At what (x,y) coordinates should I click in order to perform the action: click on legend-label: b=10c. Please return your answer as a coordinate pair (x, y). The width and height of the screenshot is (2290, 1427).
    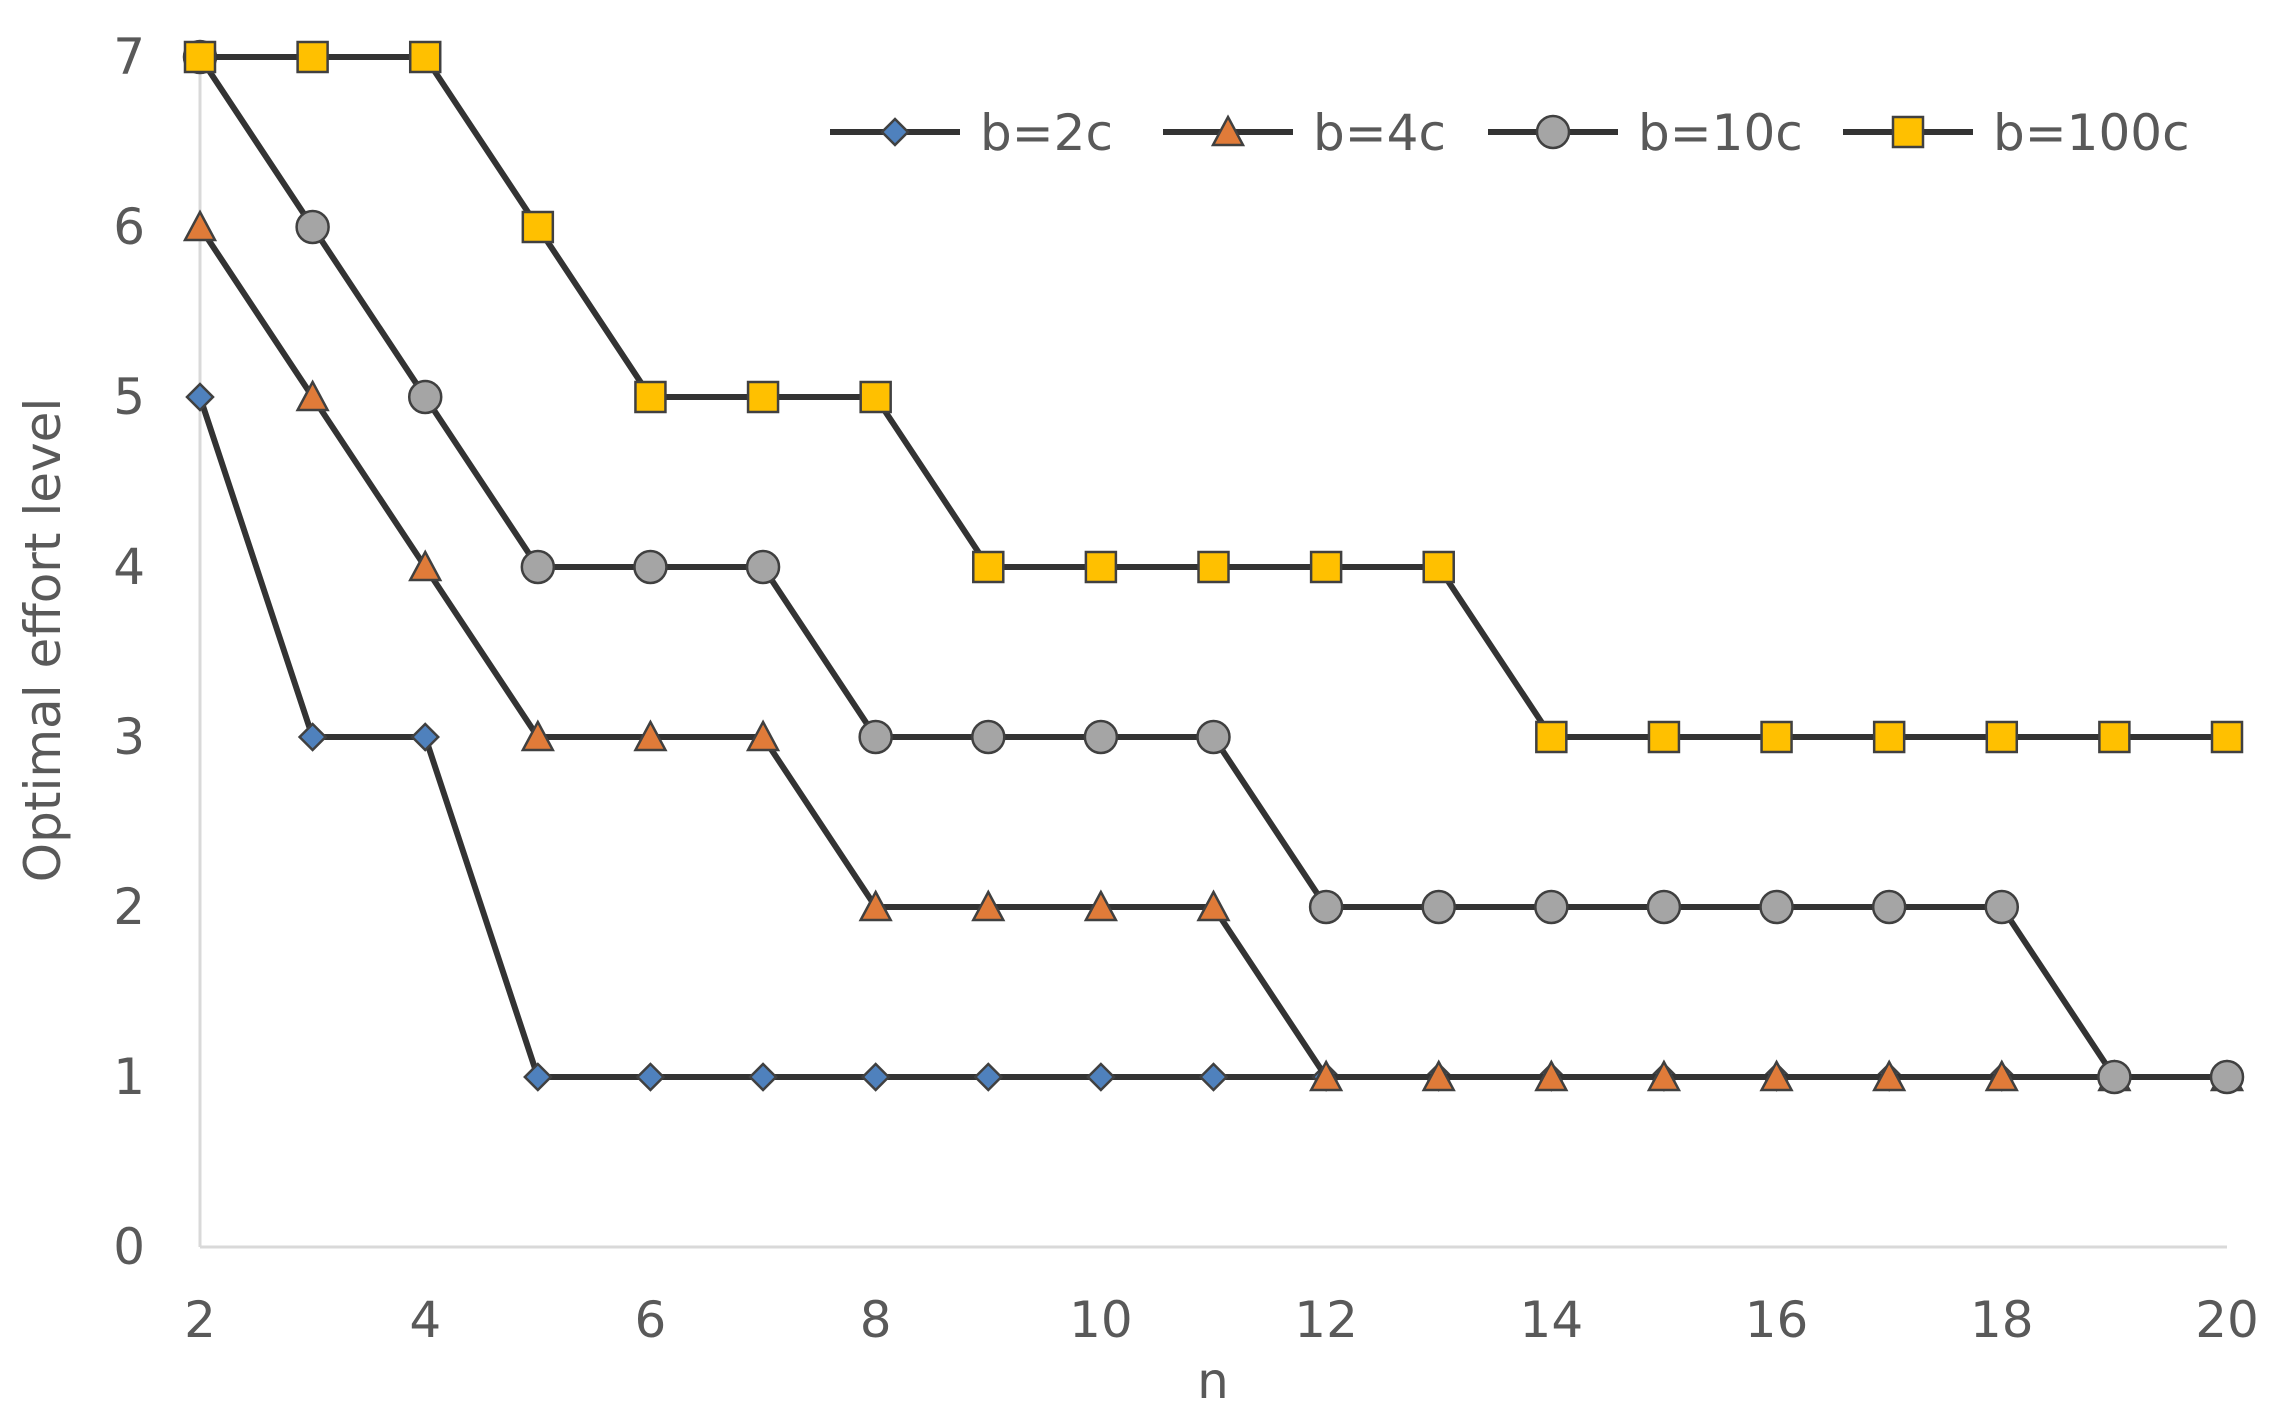
    Looking at the image, I should click on (1720, 133).